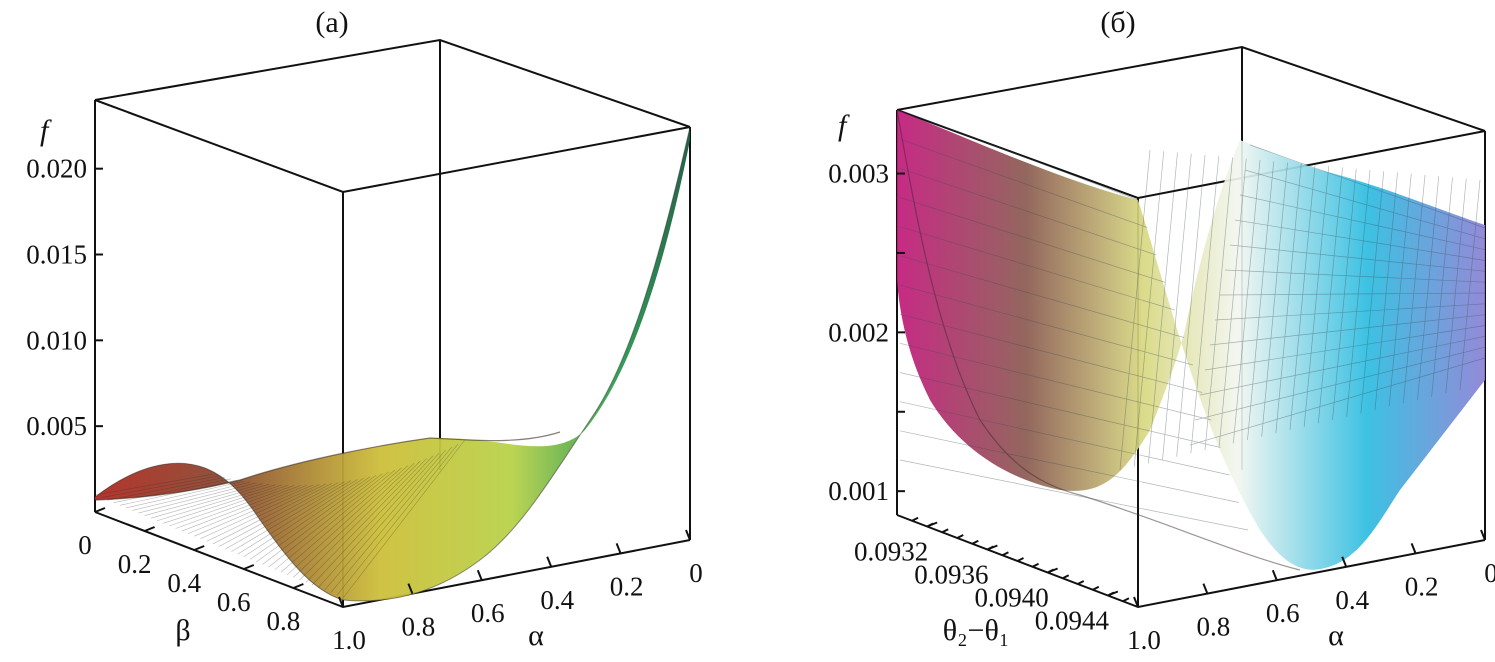  Describe the element at coordinates (1117, 22) in the screenshot. I see `panel-b-label: (б)` at that location.